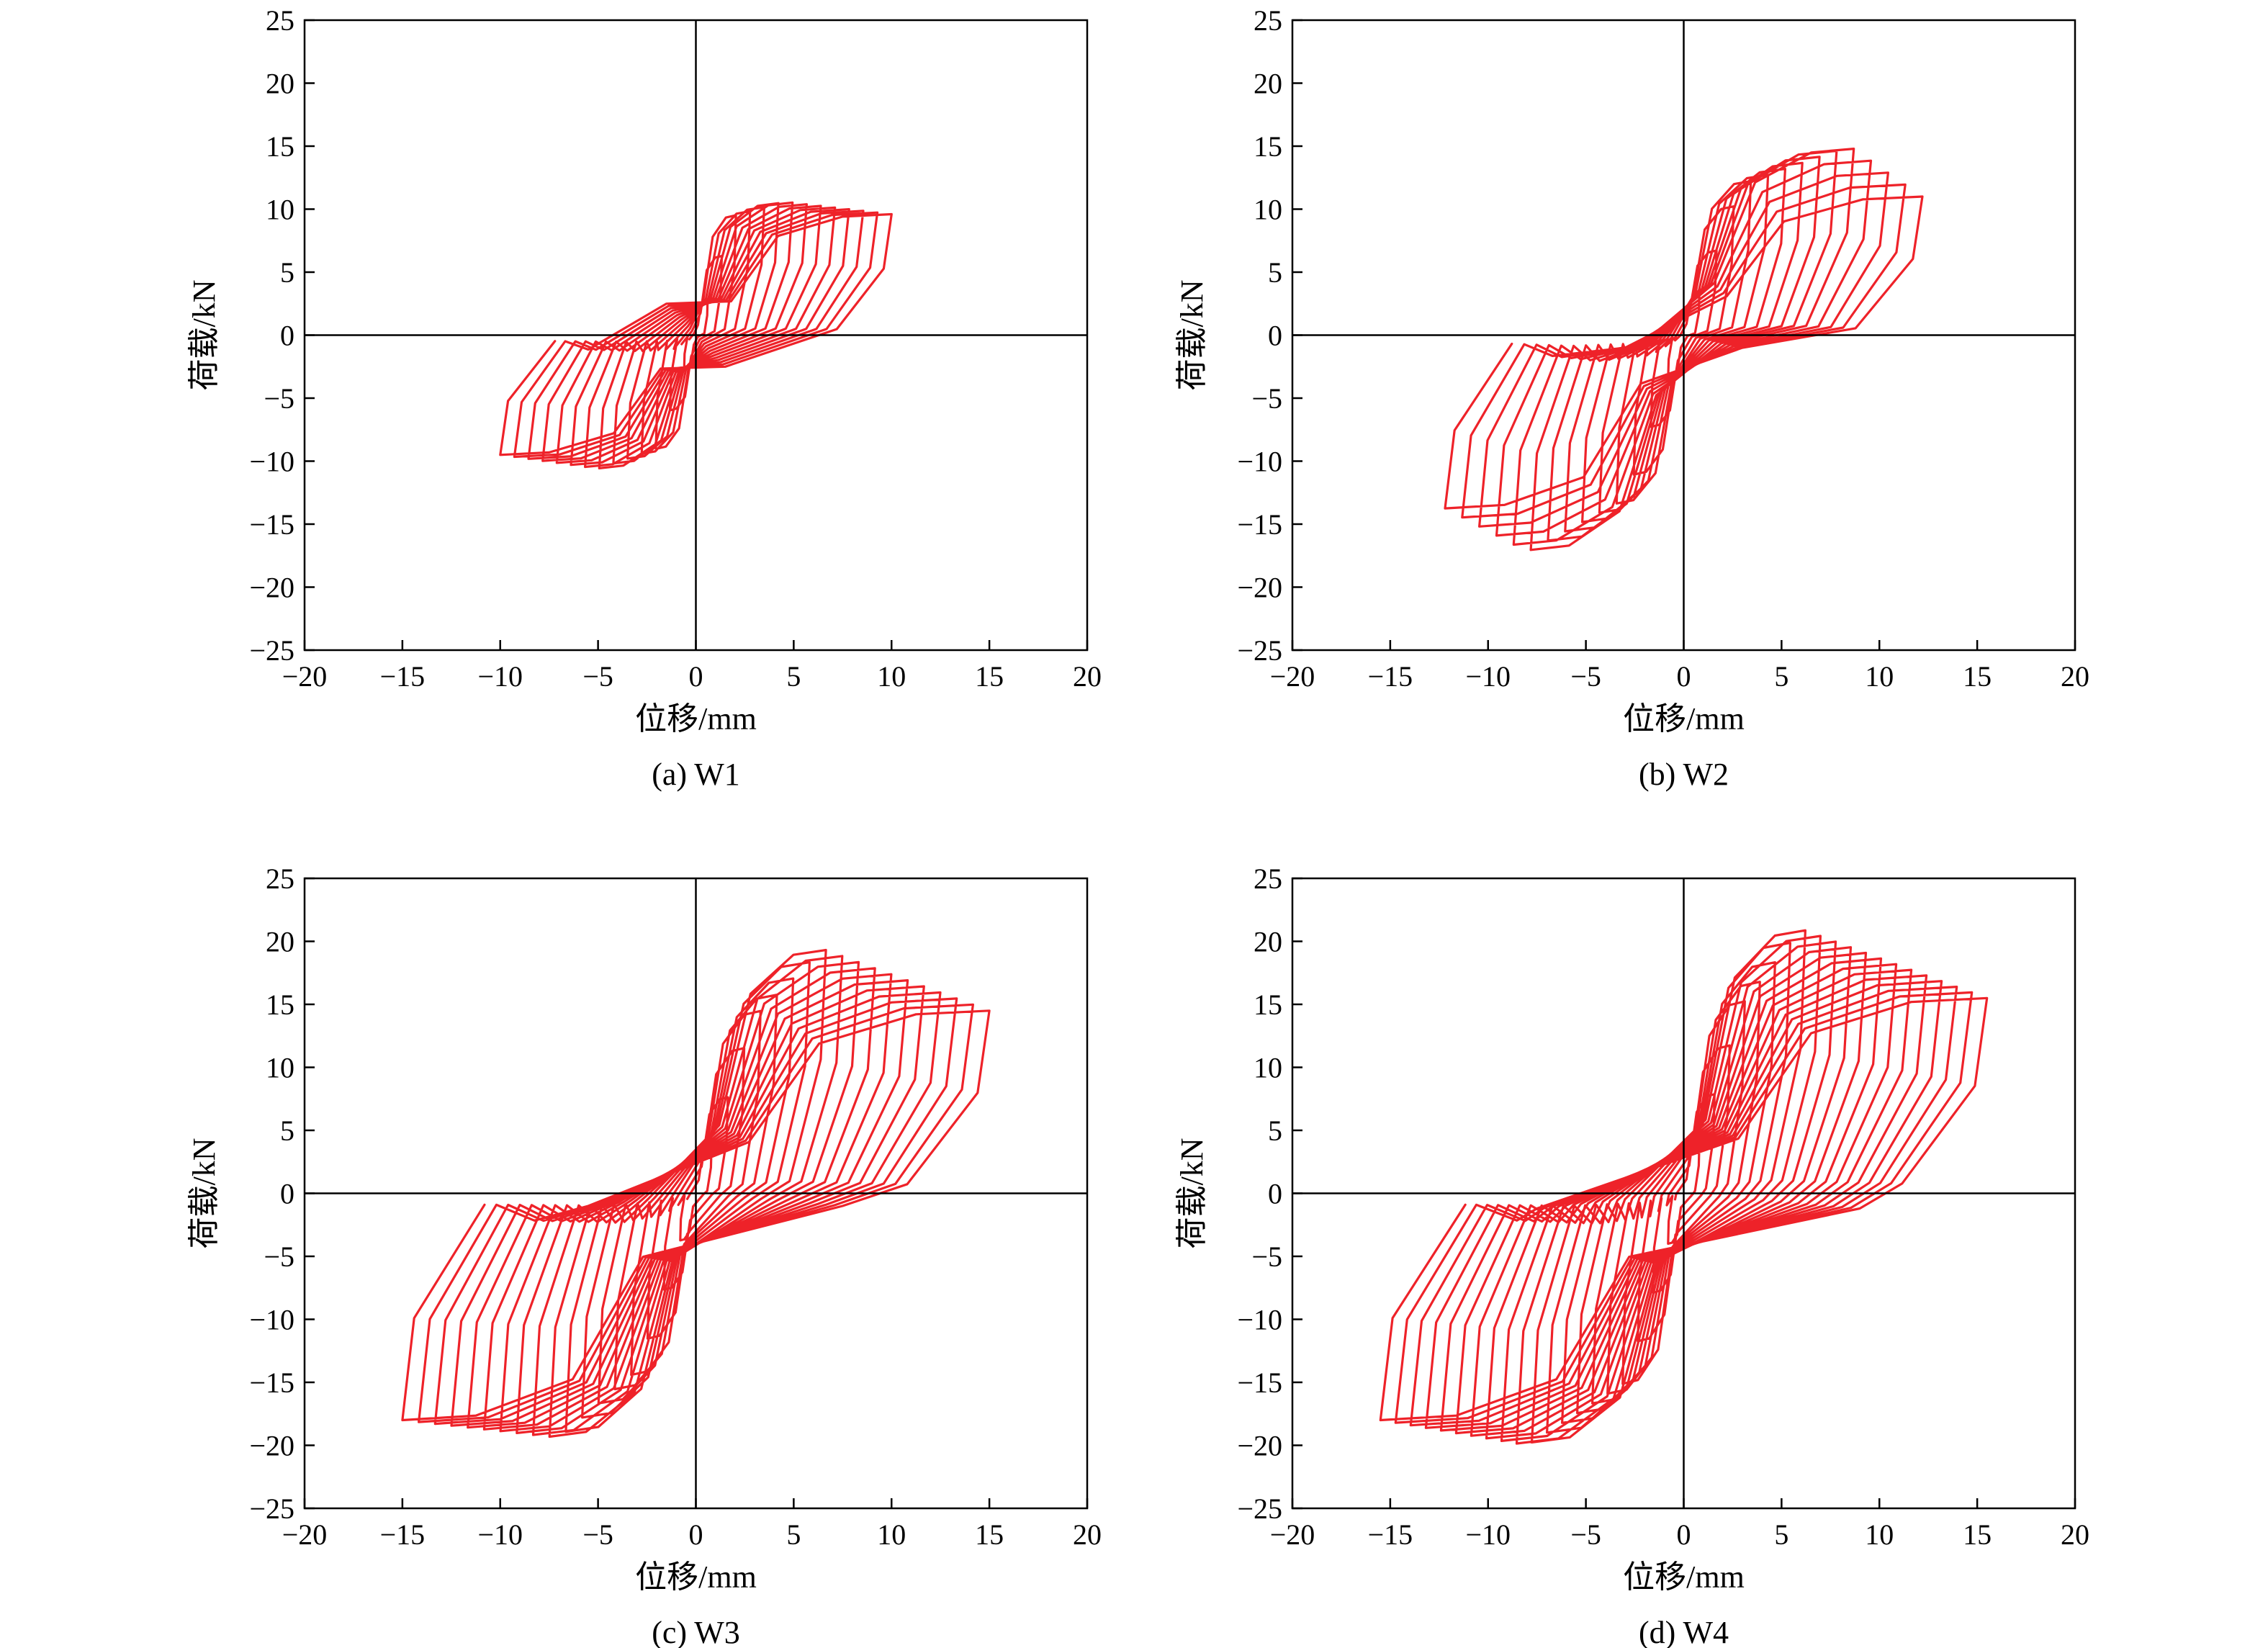  I want to click on panel-caption: (a) W1, so click(696, 774).